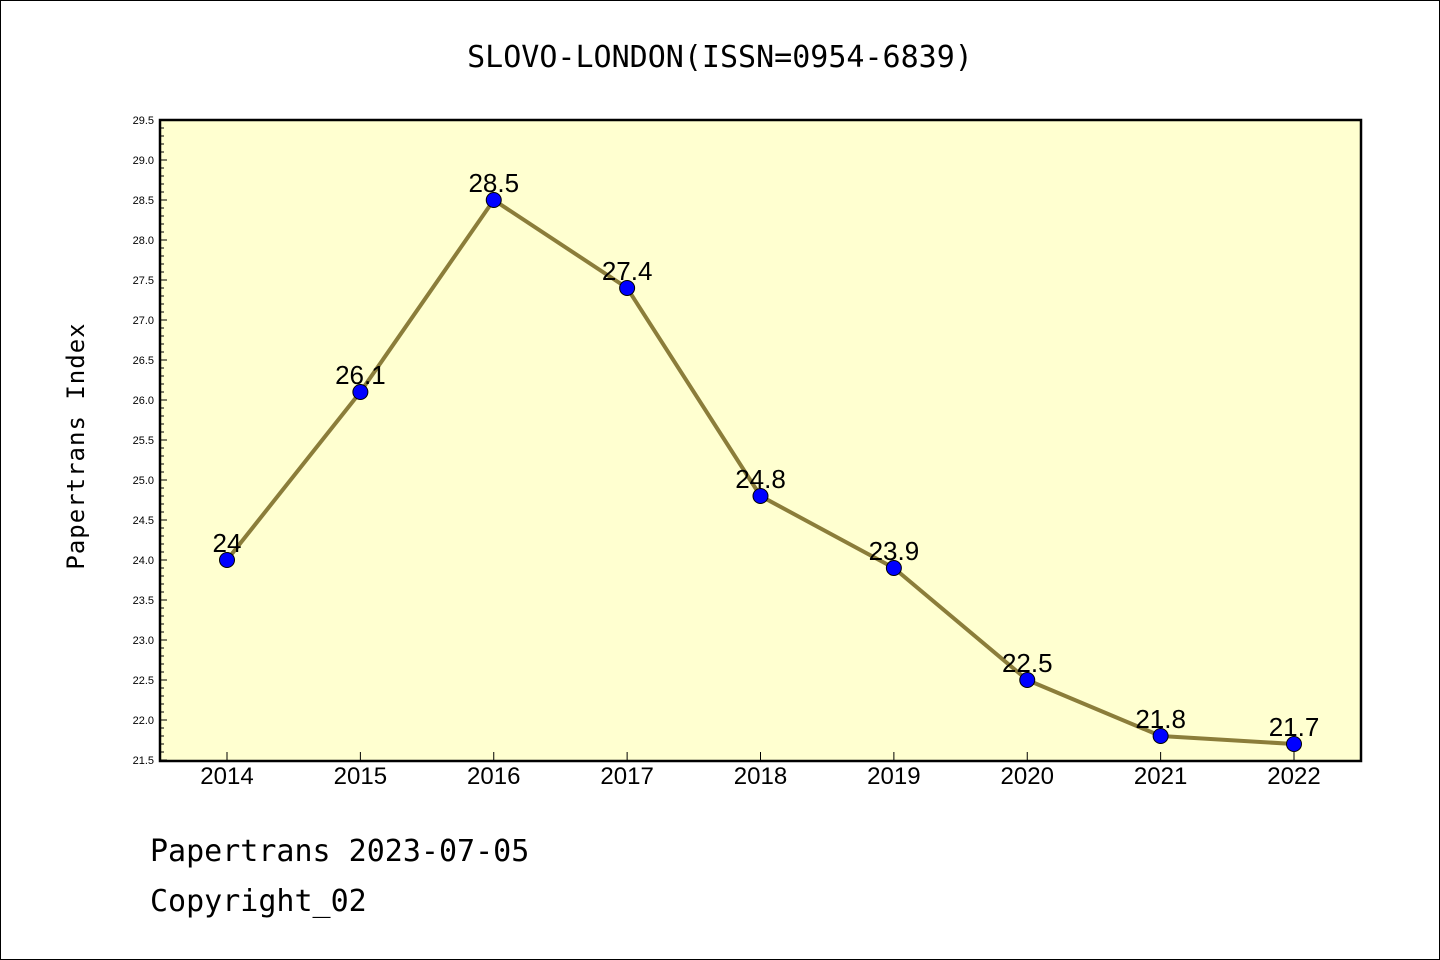 Image resolution: width=1440 pixels, height=960 pixels. What do you see at coordinates (143, 561) in the screenshot?
I see `y-tick-label: 24.0` at bounding box center [143, 561].